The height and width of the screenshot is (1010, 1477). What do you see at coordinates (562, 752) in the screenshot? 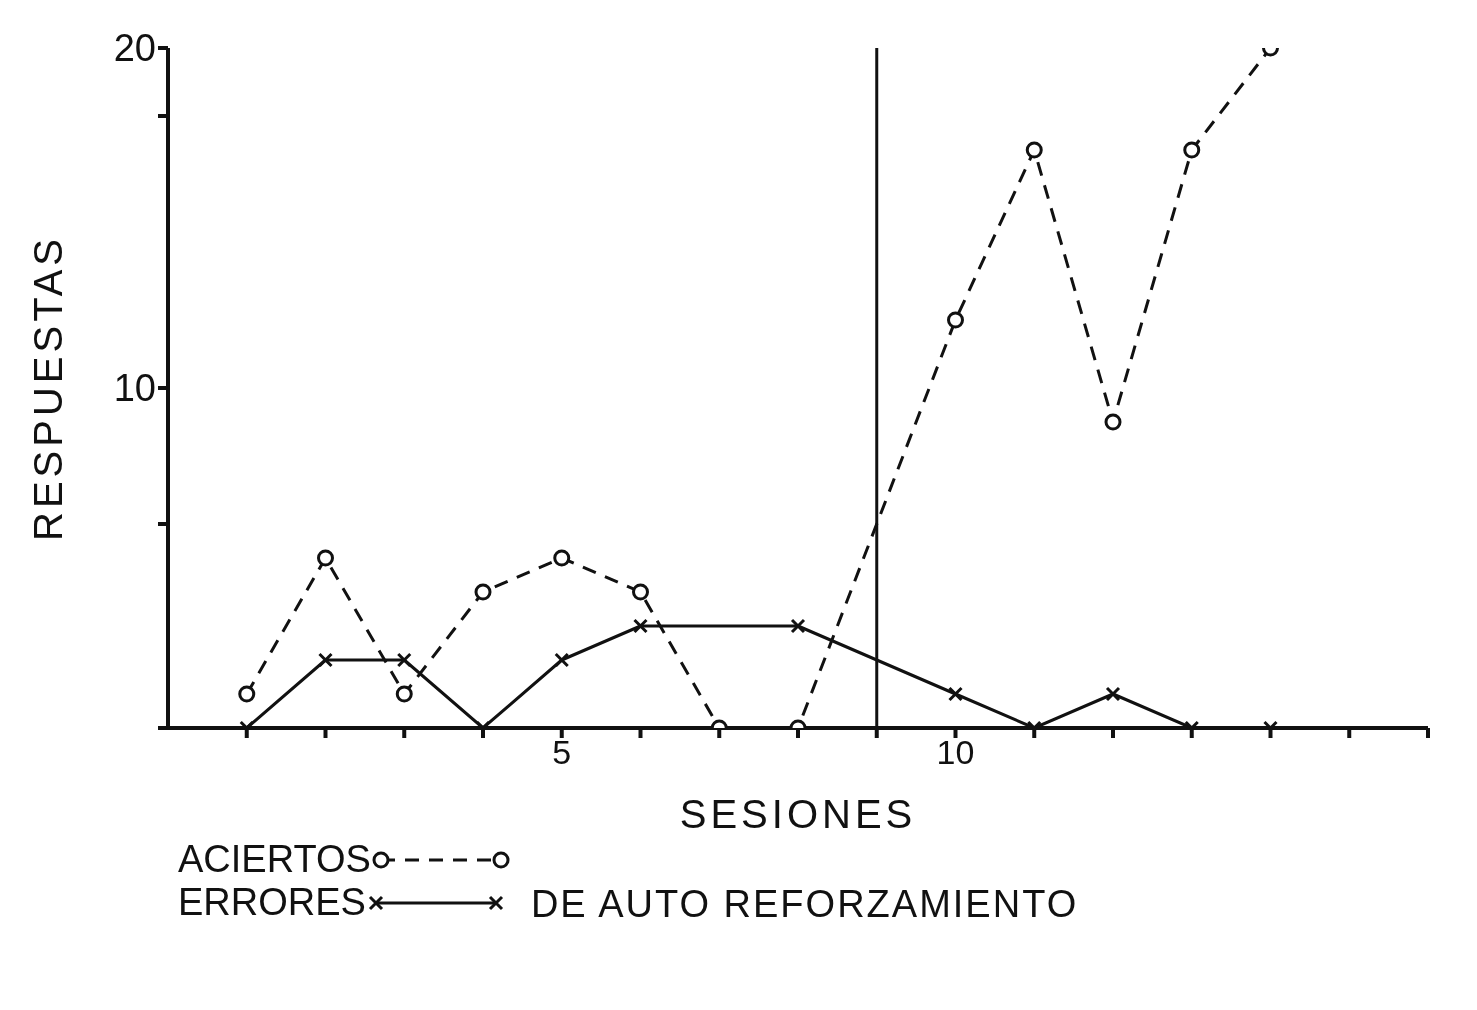
I see `x-tick-label: 5` at bounding box center [562, 752].